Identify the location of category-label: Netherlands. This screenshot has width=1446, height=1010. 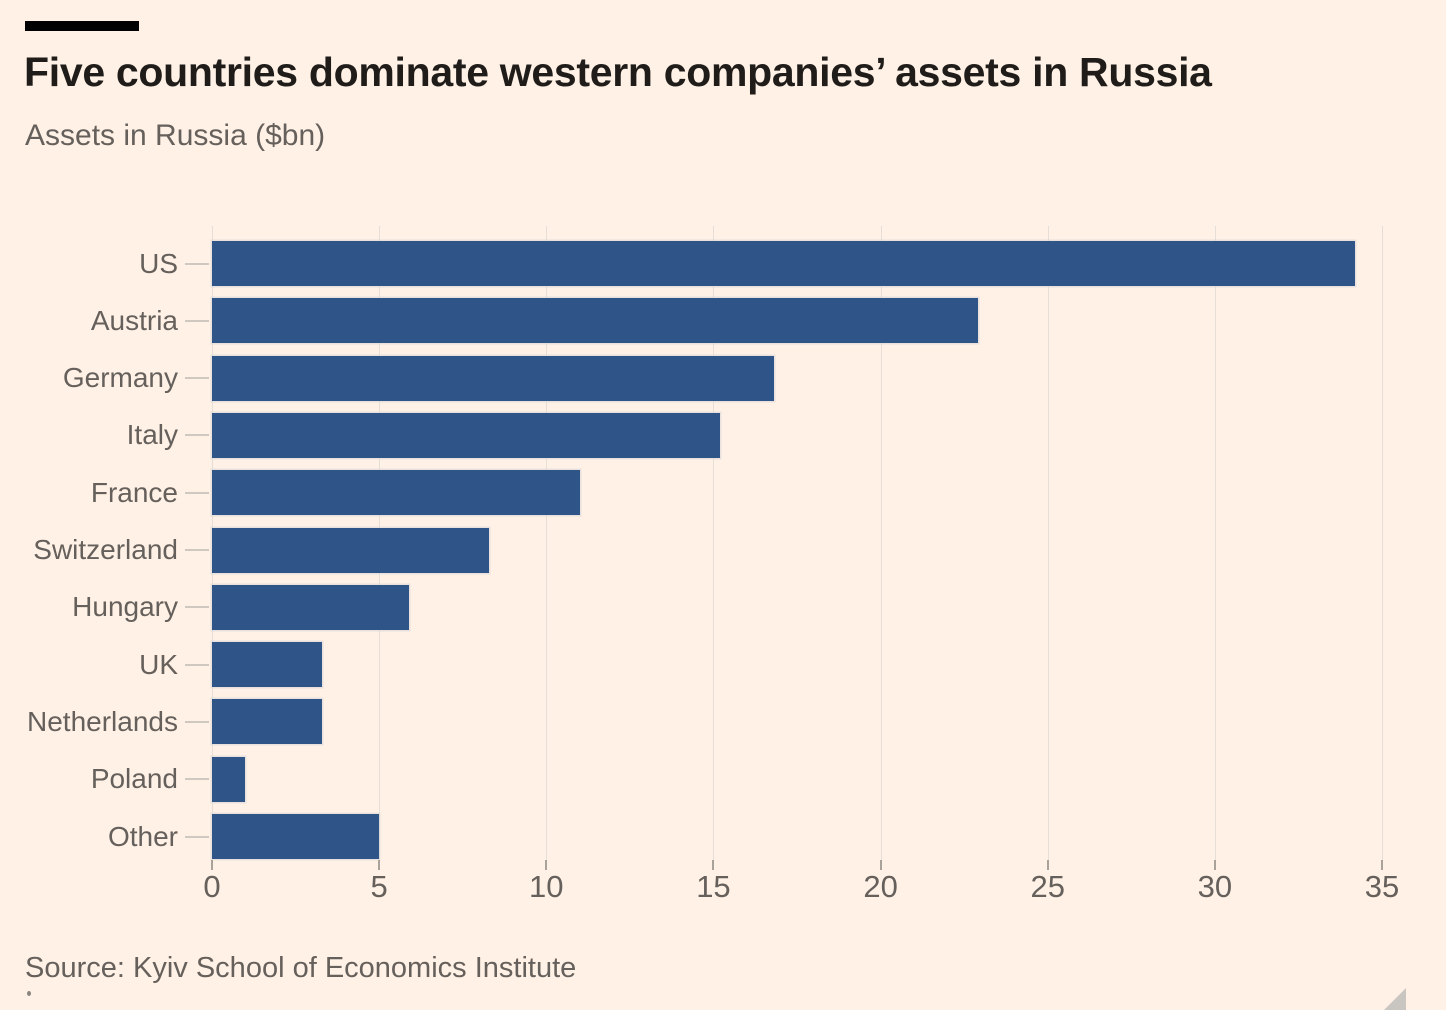
(102, 721).